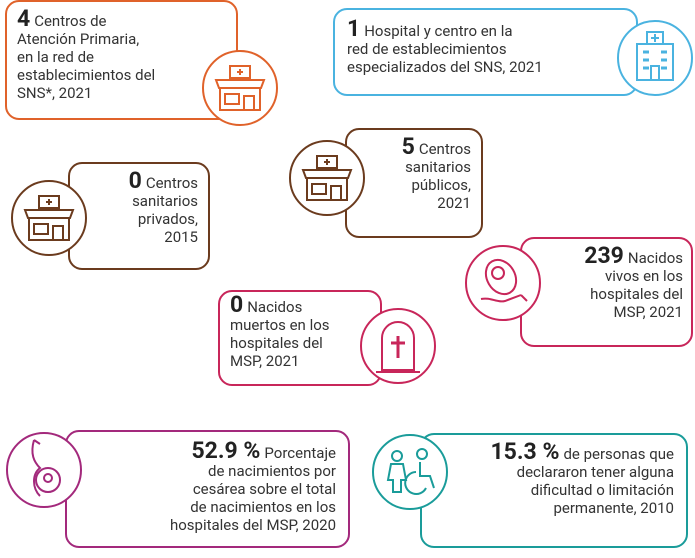 The height and width of the screenshot is (558, 695). I want to click on text-line: en la red de, so click(86, 57).